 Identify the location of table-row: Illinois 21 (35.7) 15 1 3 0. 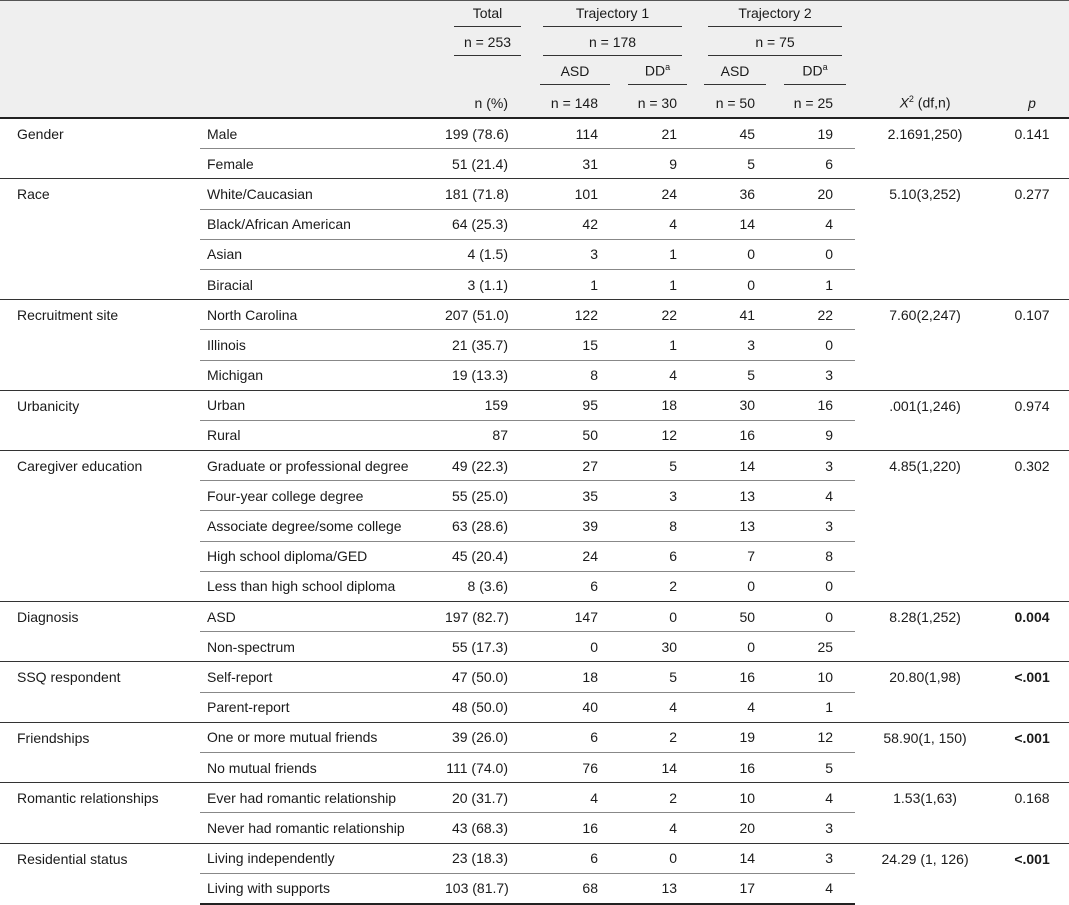
(534, 345).